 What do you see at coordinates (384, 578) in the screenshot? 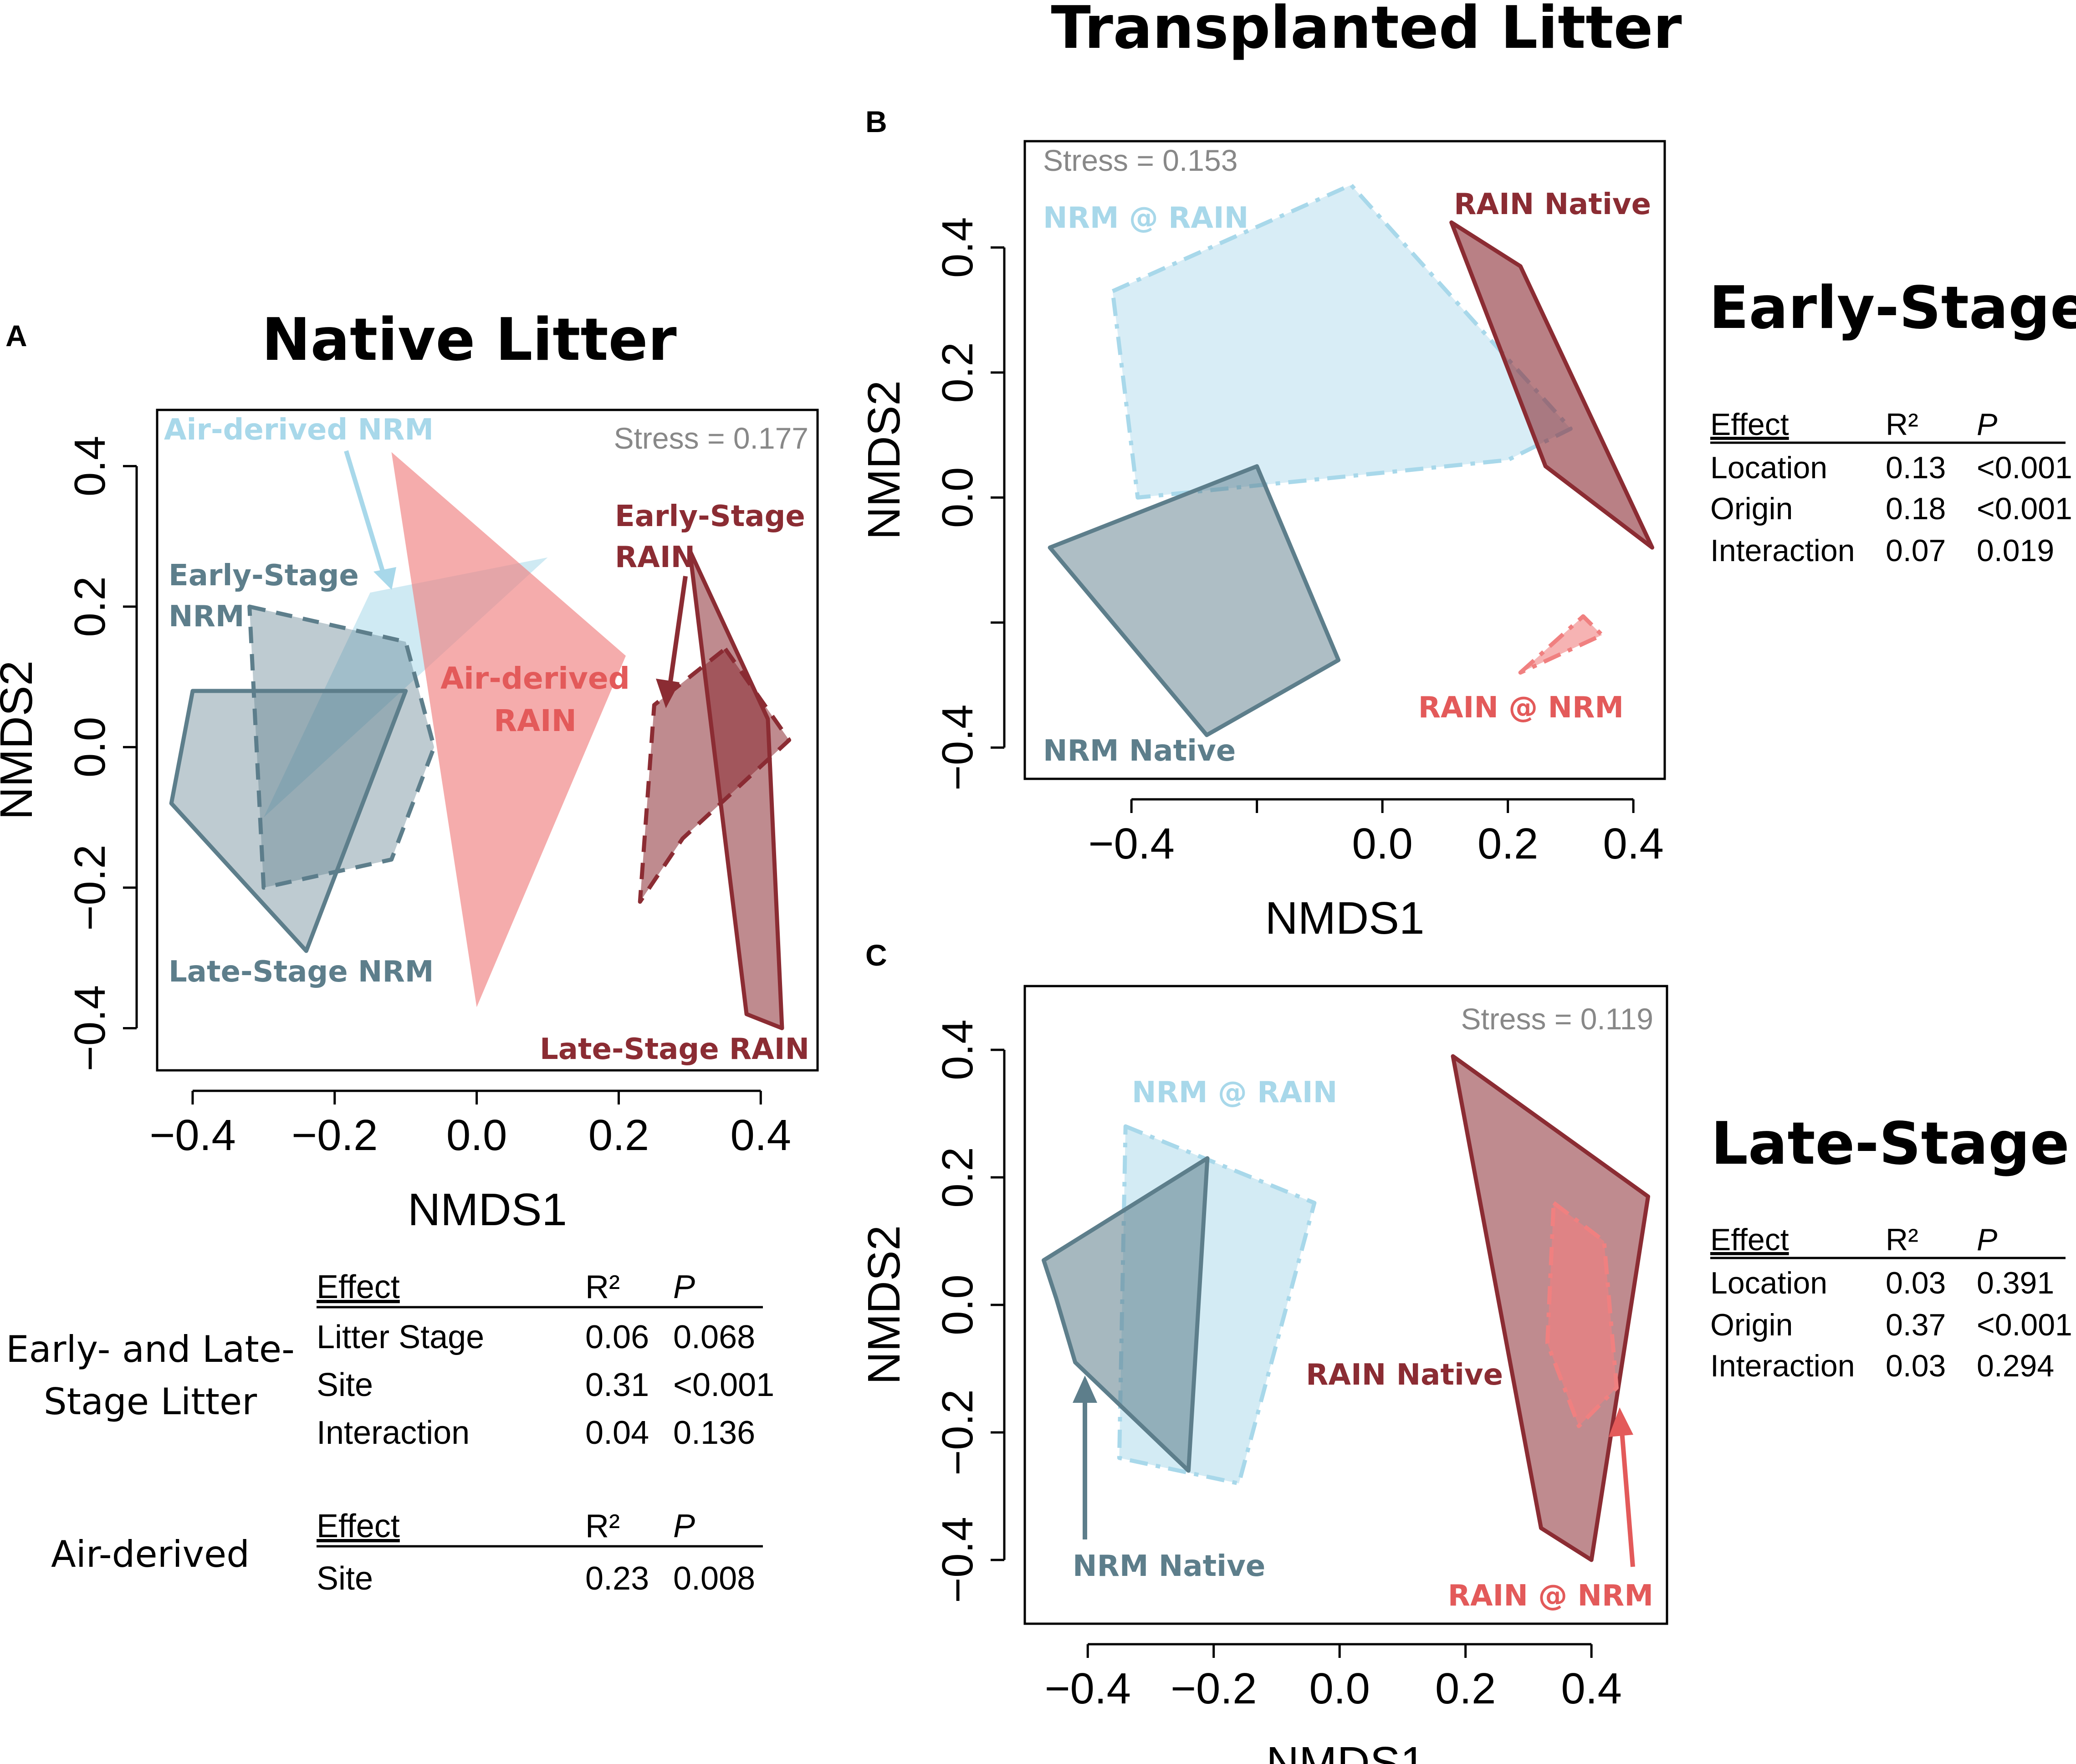
I see `arrow-head-air-derived-nrm` at bounding box center [384, 578].